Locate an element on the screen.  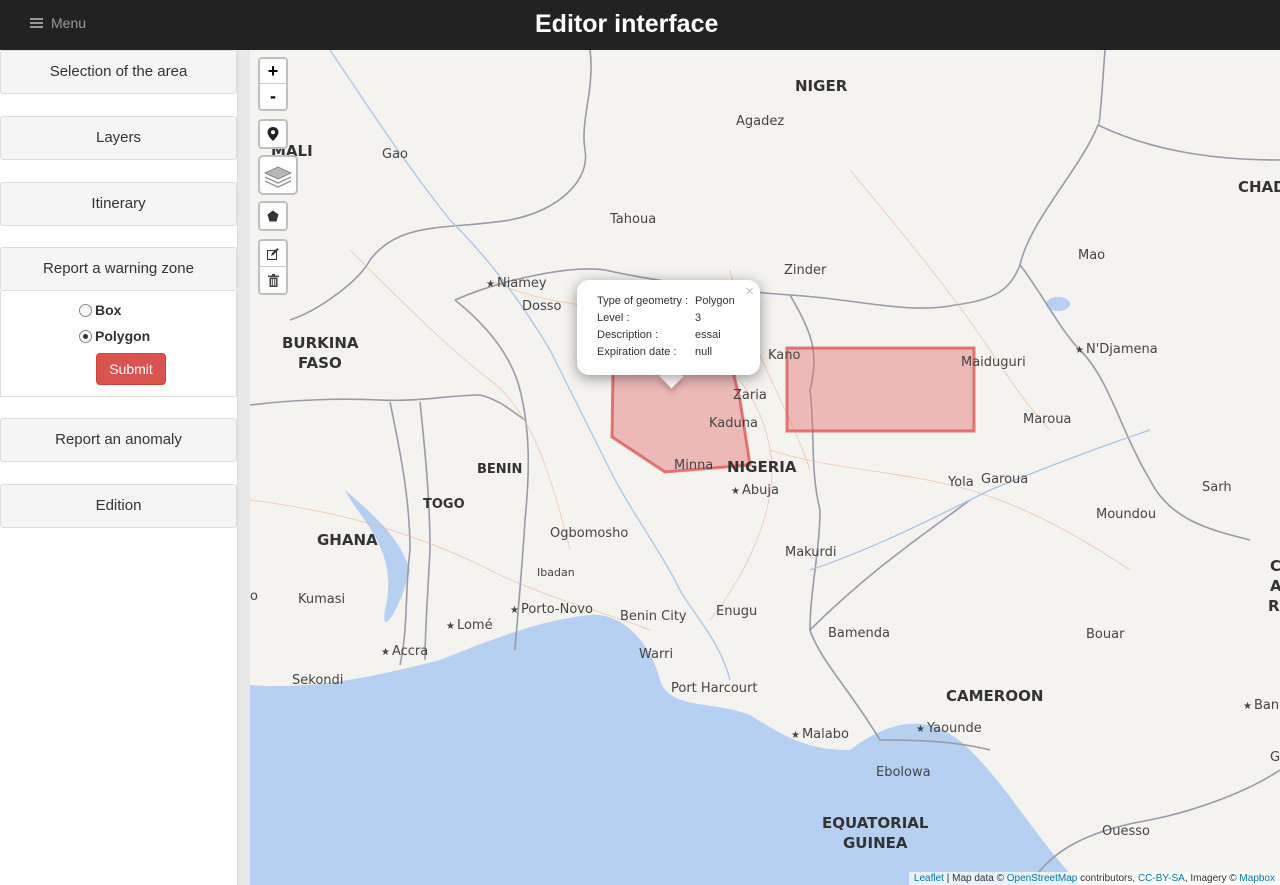
label-maiduguri: Maiduguri is located at coordinates (993, 362).